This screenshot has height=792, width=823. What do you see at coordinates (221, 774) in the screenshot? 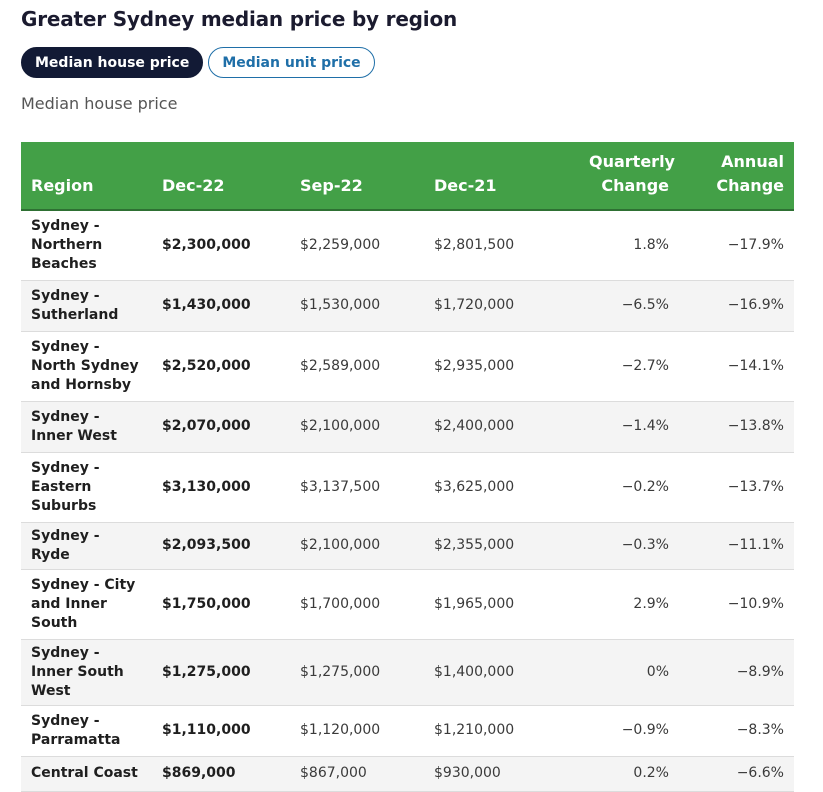
I see `dec-22-cell: $869,000` at bounding box center [221, 774].